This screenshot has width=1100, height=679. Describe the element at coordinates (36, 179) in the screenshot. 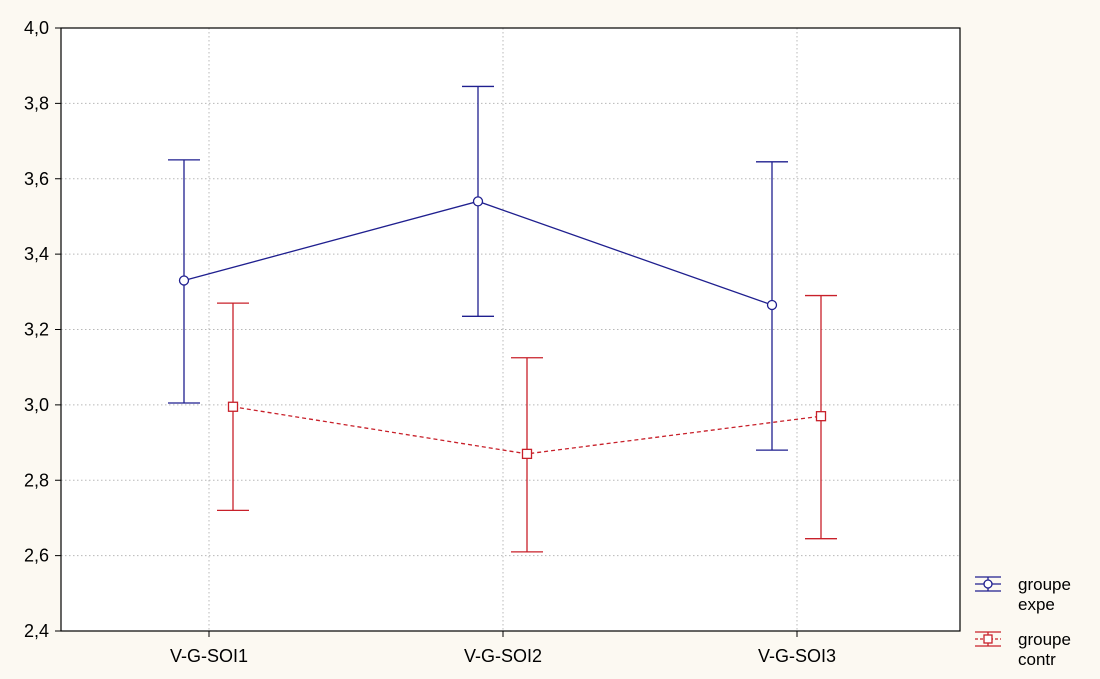

I see `y-tick-label: 3,6` at that location.